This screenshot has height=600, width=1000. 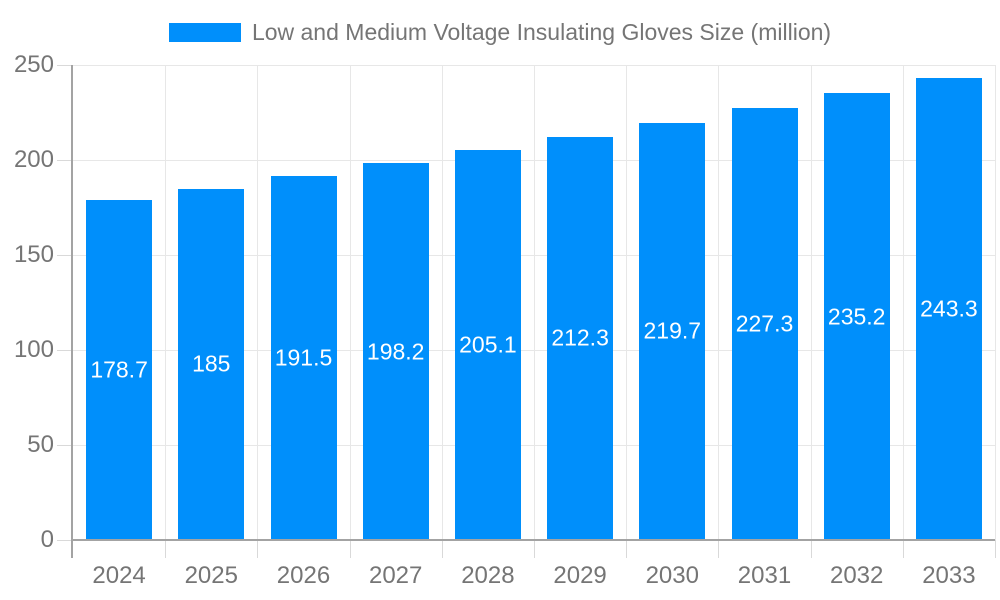 What do you see at coordinates (672, 575) in the screenshot?
I see `x-axis-tick-label: 2030` at bounding box center [672, 575].